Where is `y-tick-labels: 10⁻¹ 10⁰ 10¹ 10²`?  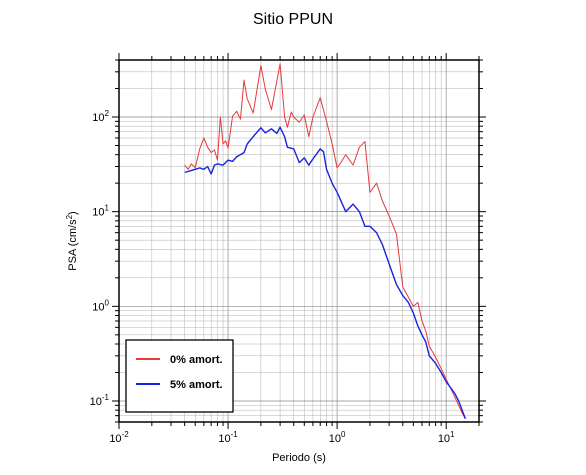 y-tick-labels: 10⁻¹ 10⁰ 10¹ 10² is located at coordinates (100, 258).